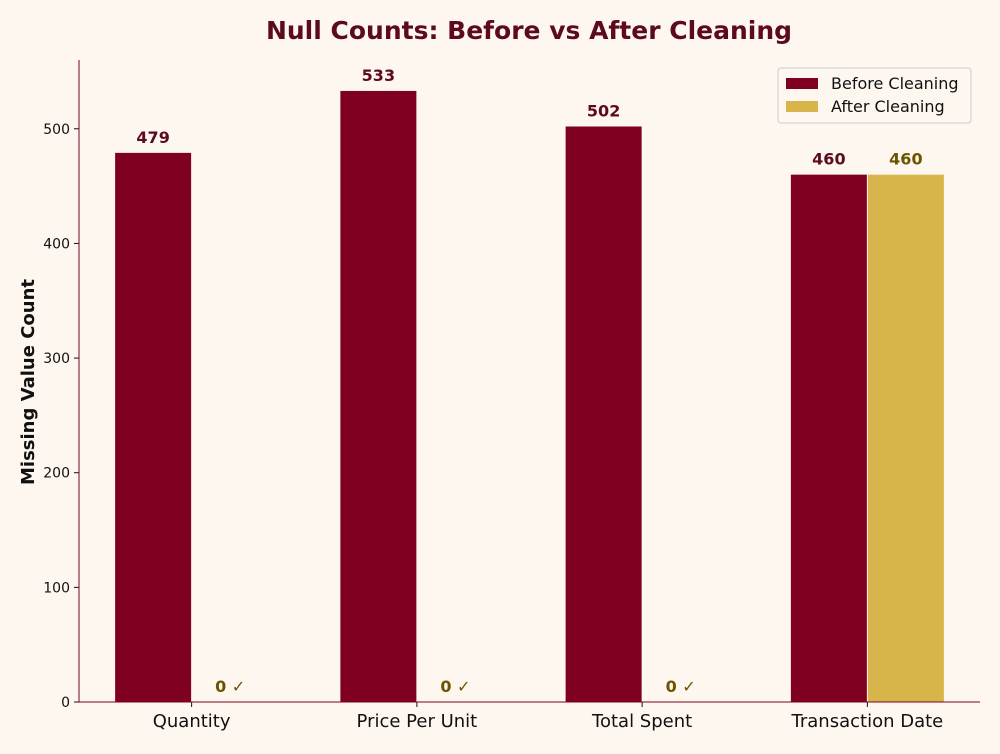 This screenshot has width=1000, height=754. I want to click on legend: Before Cleaning After Cleaning, so click(874, 95).